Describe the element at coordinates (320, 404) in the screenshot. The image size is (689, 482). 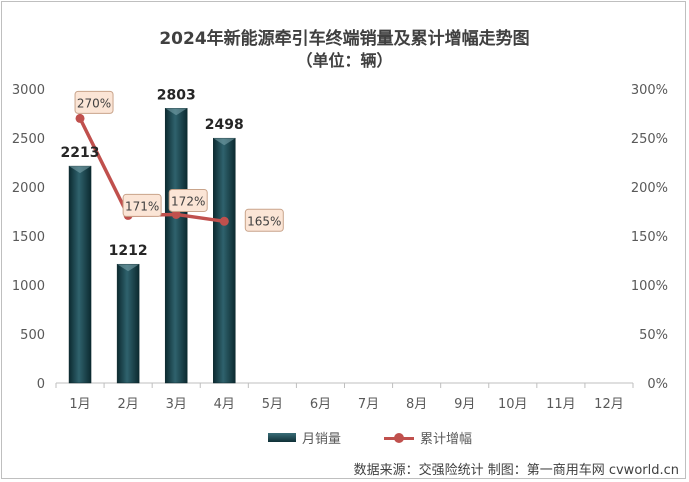
I see `x-tick-label: 6月` at that location.